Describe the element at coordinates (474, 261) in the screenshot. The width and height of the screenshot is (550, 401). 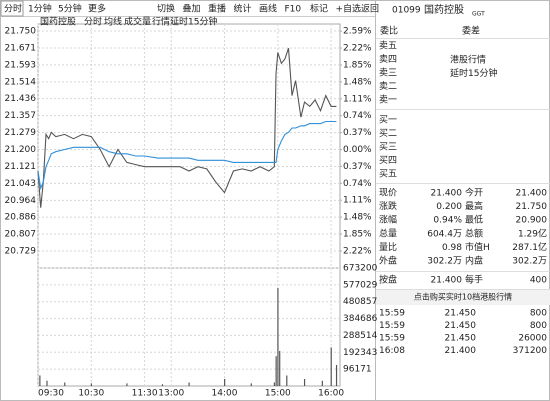
I see `stat-label: 内盘` at that location.